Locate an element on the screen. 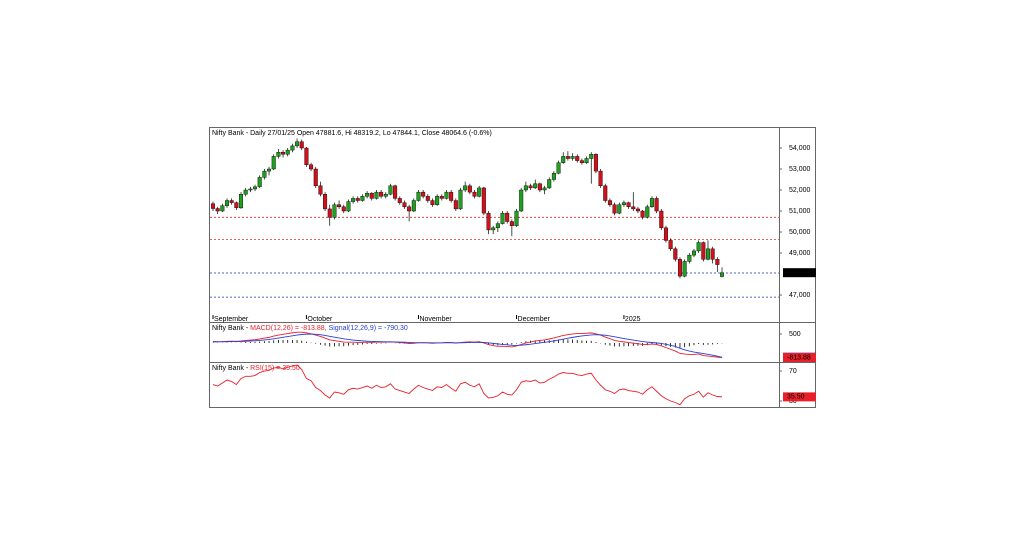  value-box-label: -813.88 is located at coordinates (799, 357).